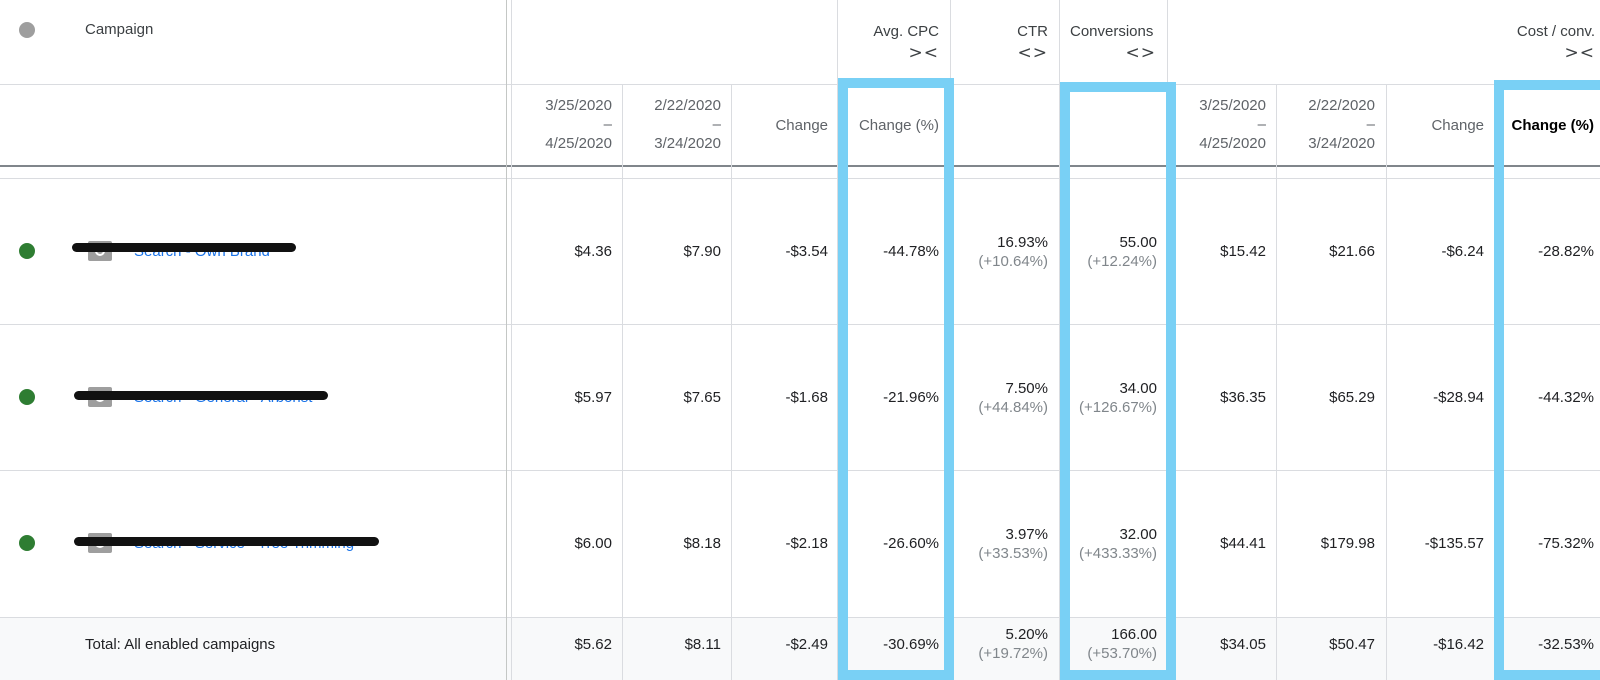 Image resolution: width=1600 pixels, height=680 pixels. What do you see at coordinates (702, 397) in the screenshot?
I see `cpc-previous-cell: $7.65` at bounding box center [702, 397].